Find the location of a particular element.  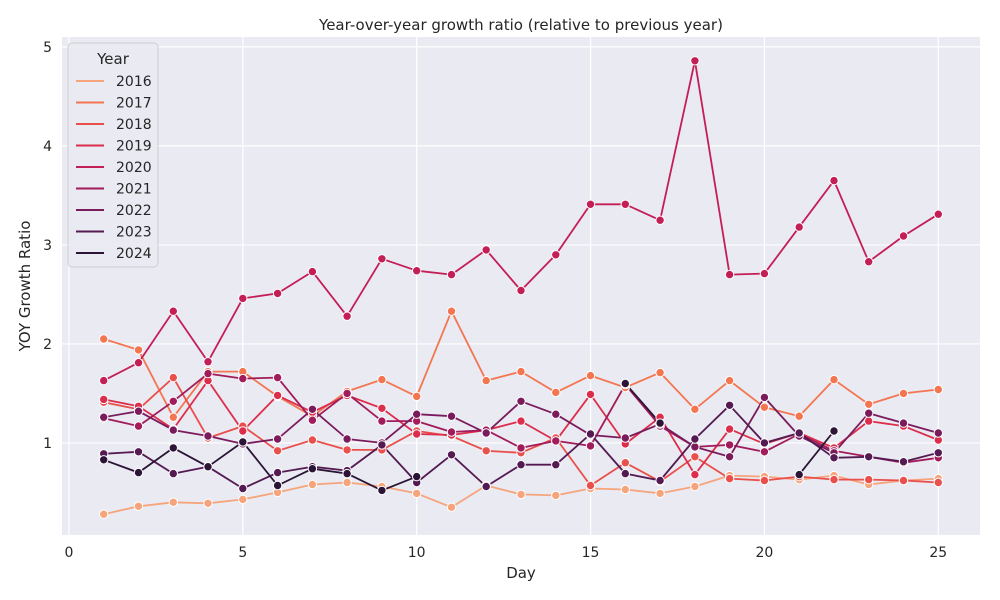

x-tick-label: 5 is located at coordinates (242, 553).